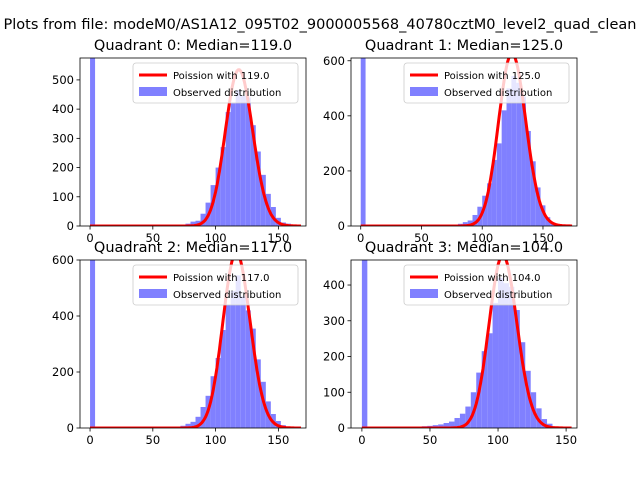 This screenshot has width=640, height=480. I want to click on legend: Poission with 125.0 Observed distribution, so click(486, 83).